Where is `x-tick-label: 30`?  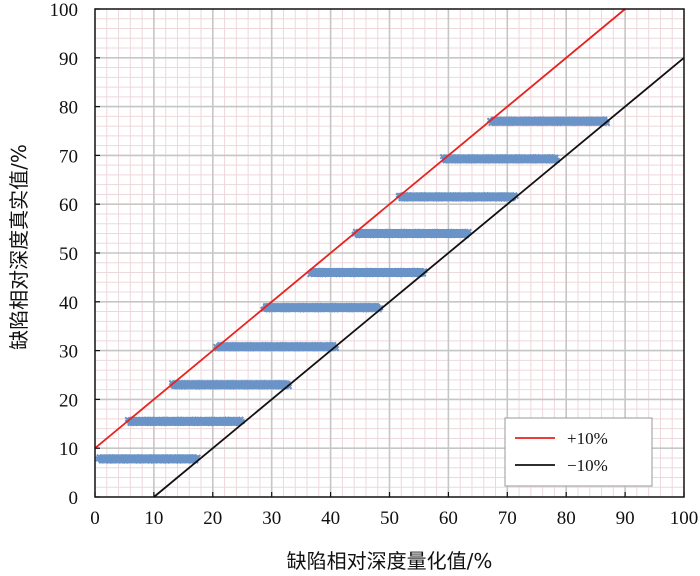 x-tick-label: 30 is located at coordinates (271, 518).